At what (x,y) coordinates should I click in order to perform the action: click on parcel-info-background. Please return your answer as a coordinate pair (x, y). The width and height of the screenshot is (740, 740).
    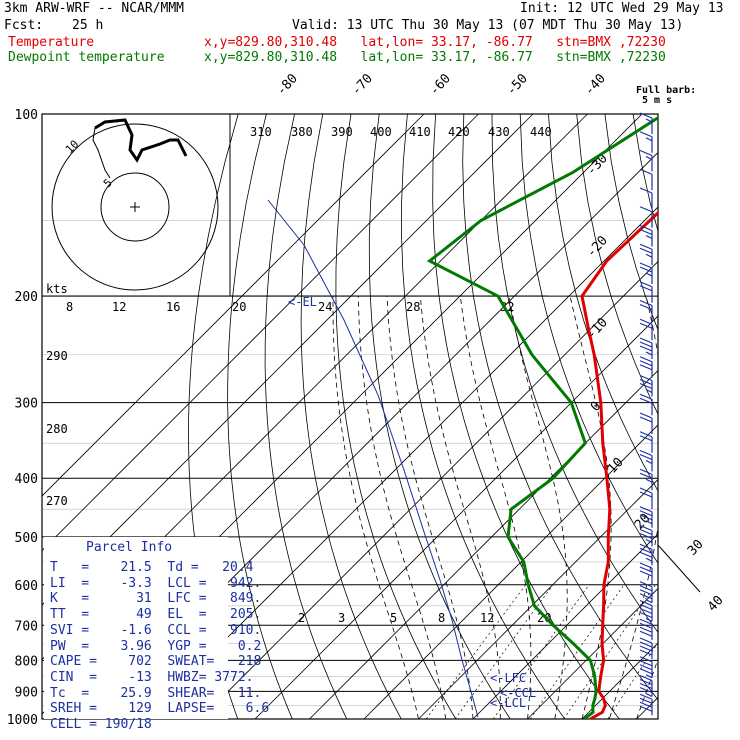
    Looking at the image, I should click on (136, 628).